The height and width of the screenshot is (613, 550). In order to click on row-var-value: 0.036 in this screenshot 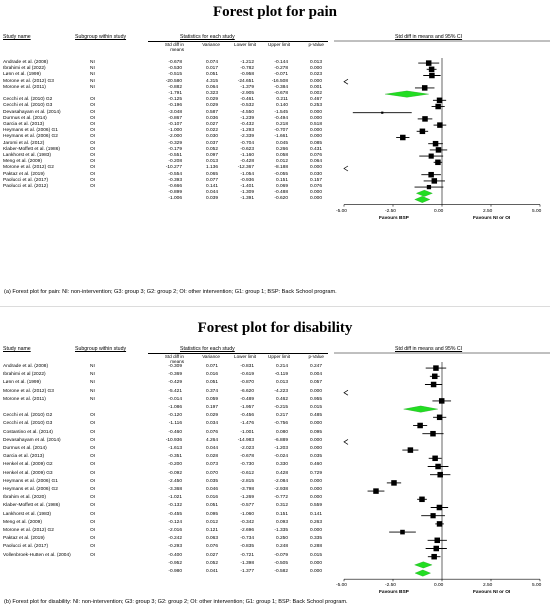, I will do `click(211, 118)`.